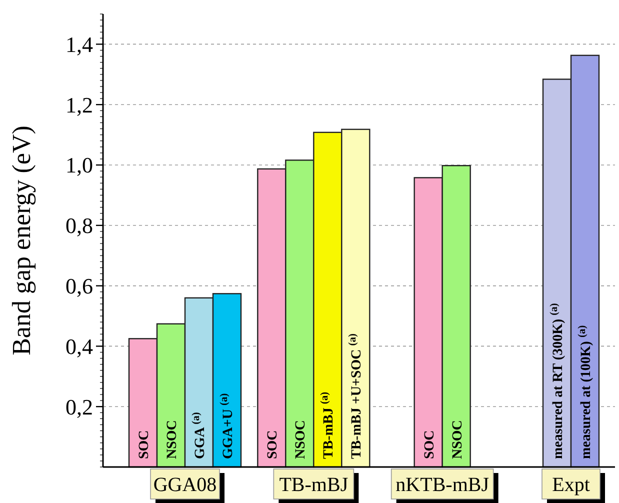 Image resolution: width=619 pixels, height=503 pixels. What do you see at coordinates (144, 444) in the screenshot?
I see `series-label: SOC` at bounding box center [144, 444].